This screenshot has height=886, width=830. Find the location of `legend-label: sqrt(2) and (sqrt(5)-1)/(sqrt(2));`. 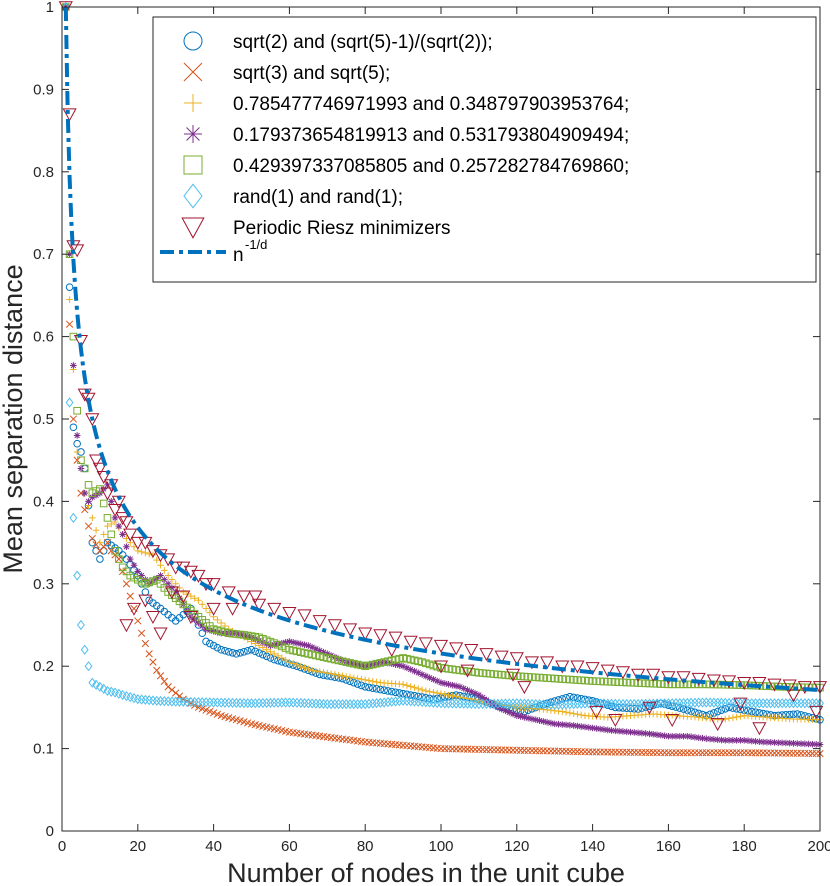

legend-label: sqrt(2) and (sqrt(5)-1)/(sqrt(2)); is located at coordinates (363, 42).